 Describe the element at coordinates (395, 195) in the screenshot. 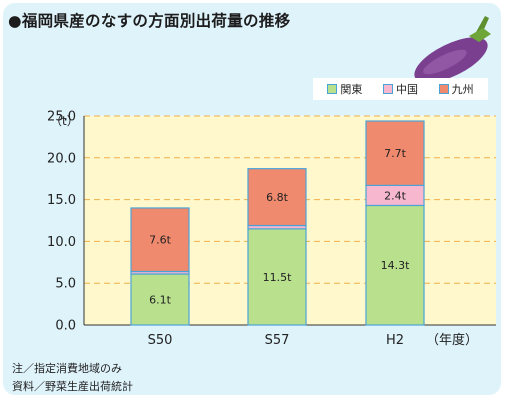

I see `data-label: 2.4t` at that location.